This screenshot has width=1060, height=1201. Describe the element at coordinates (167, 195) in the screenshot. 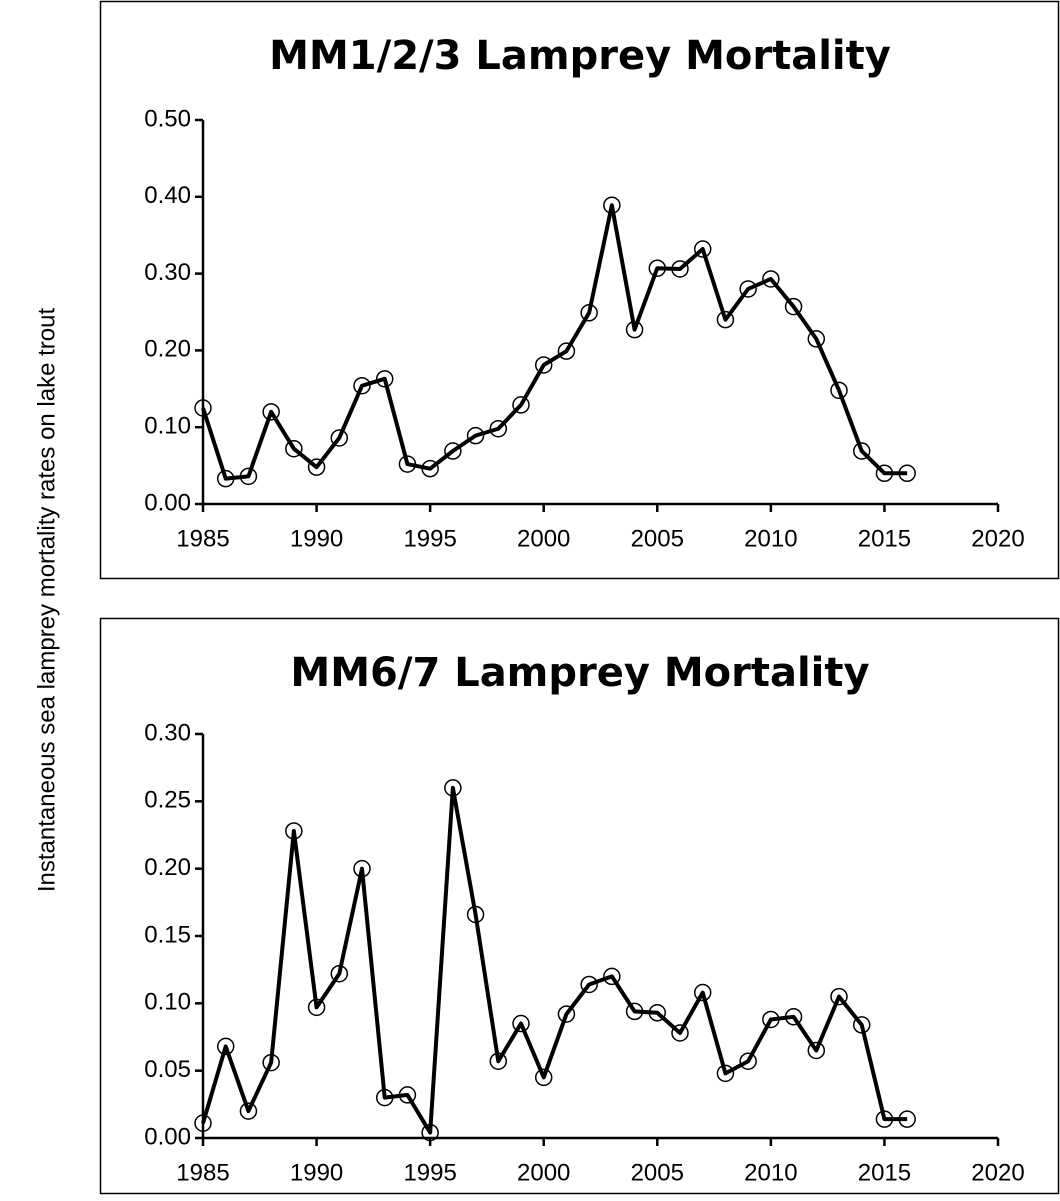

I see `y-tick-label: 0.40` at that location.